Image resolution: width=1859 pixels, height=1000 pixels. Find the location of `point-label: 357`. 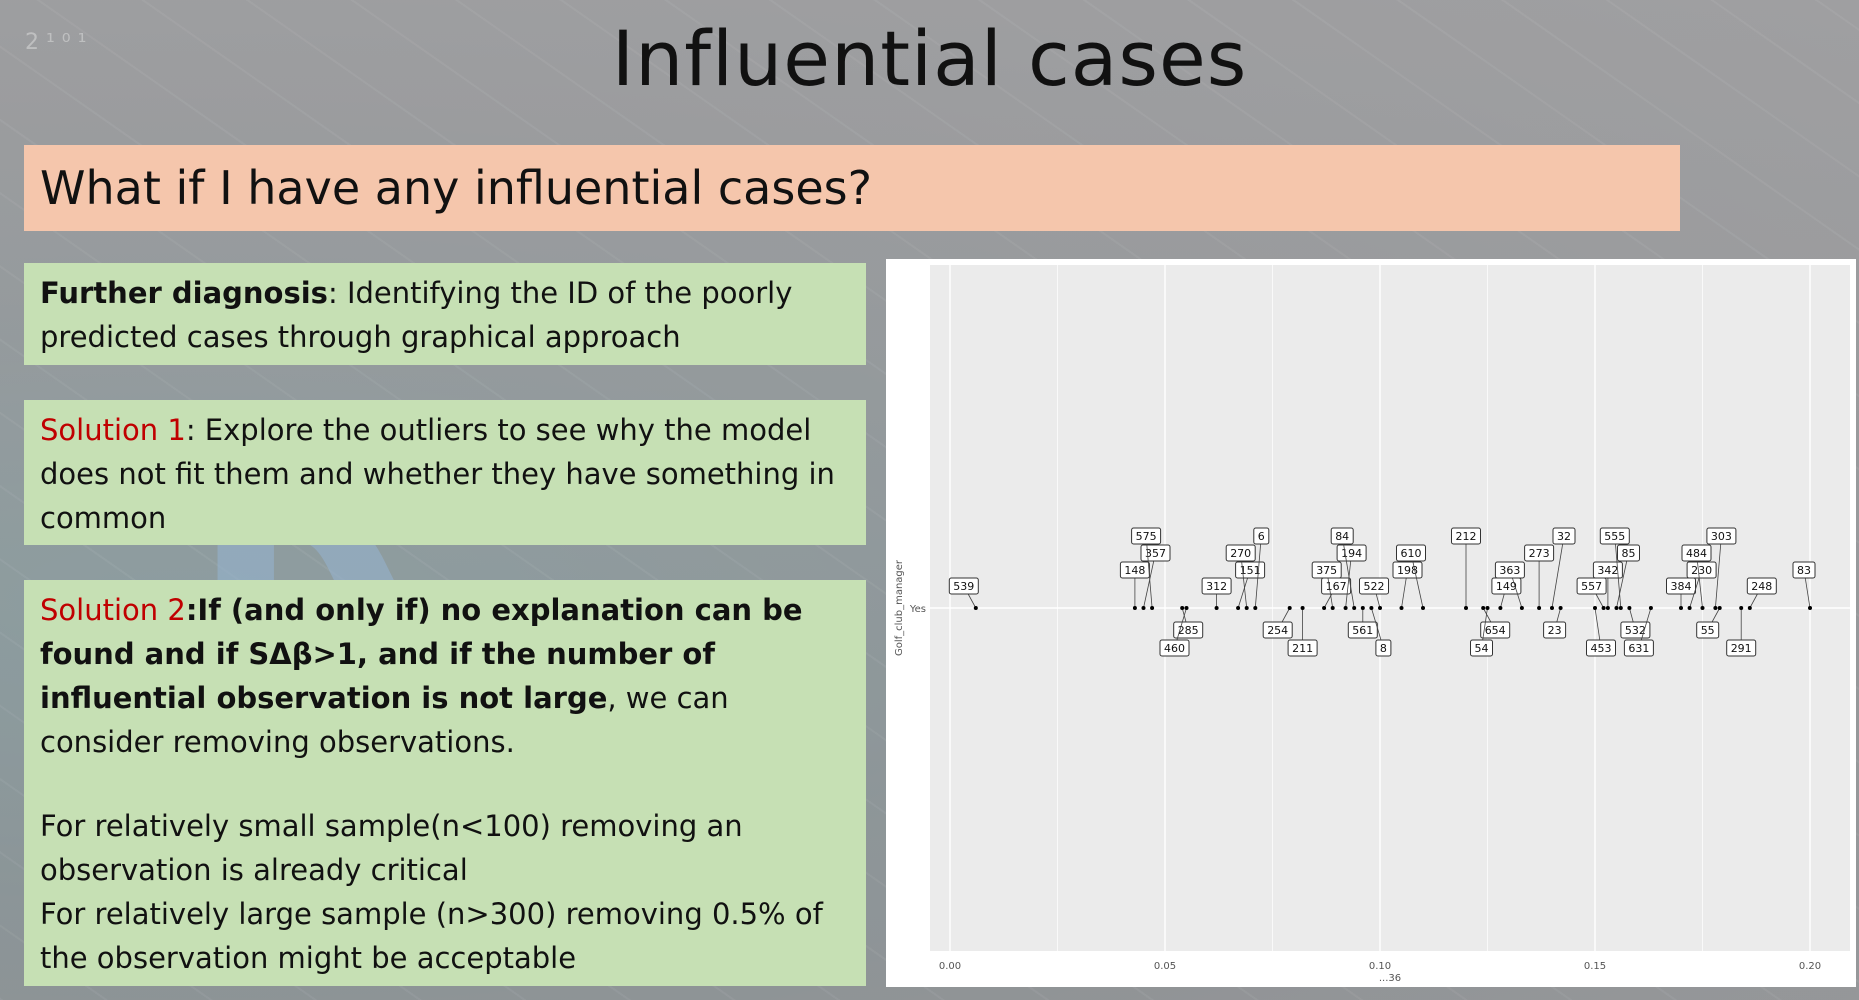

point-label: 357 is located at coordinates (1155, 553).